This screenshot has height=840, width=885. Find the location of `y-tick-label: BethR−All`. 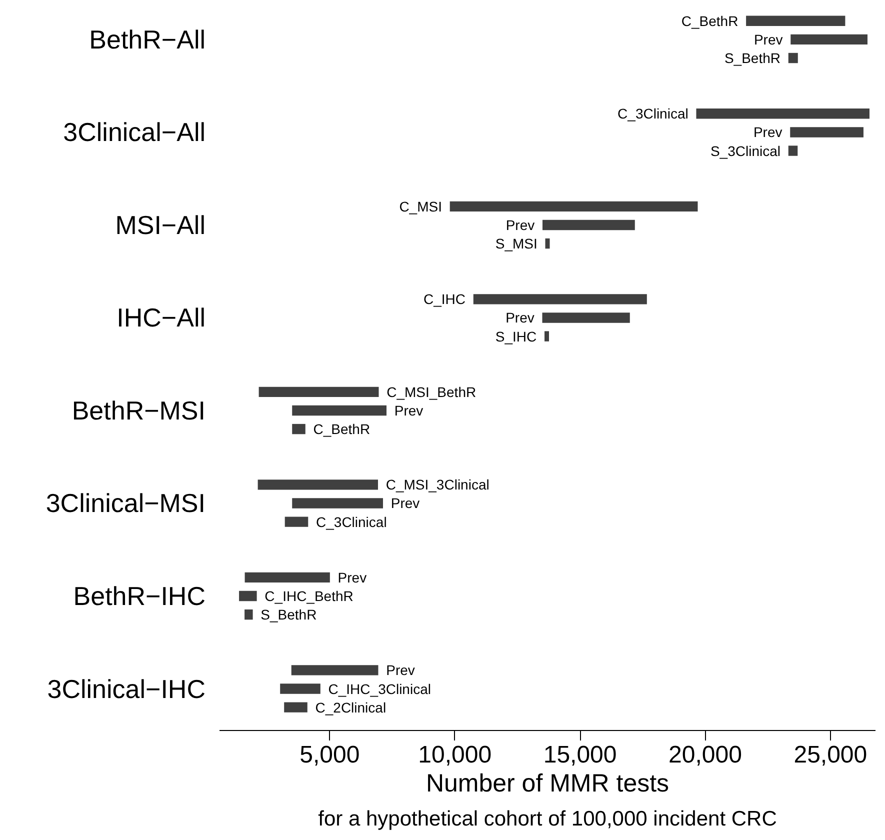

y-tick-label: BethR−All is located at coordinates (147, 39).